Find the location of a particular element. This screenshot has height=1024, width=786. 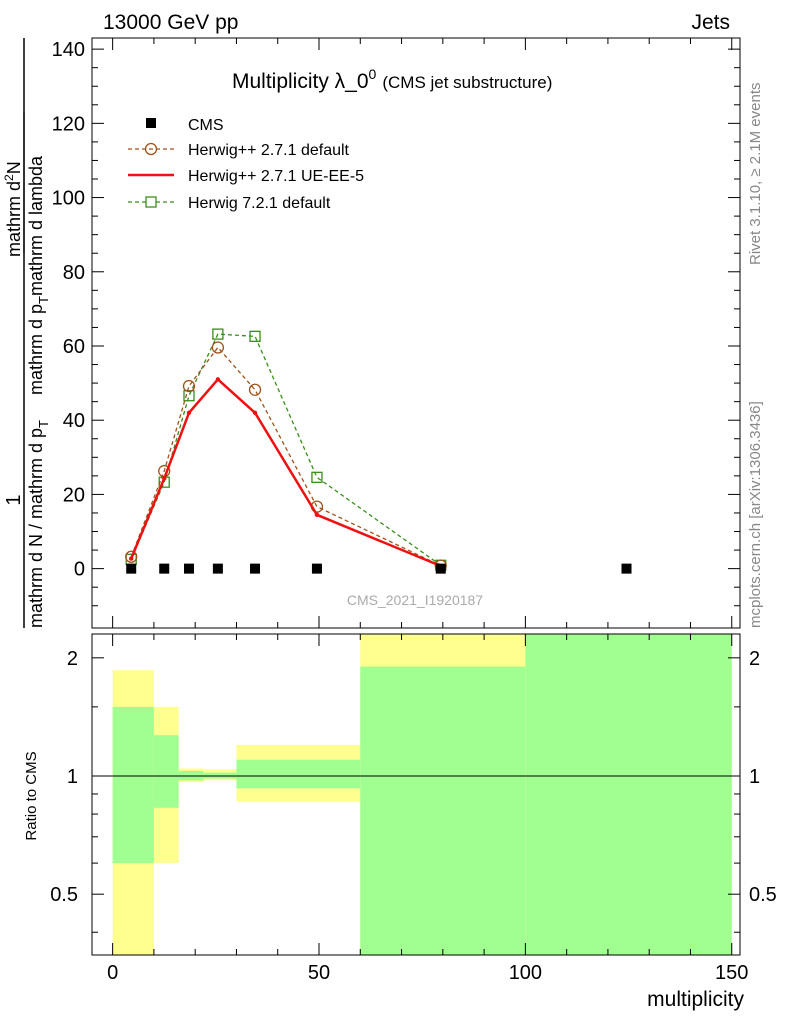

header-jets-label: Jets is located at coordinates (710, 22).